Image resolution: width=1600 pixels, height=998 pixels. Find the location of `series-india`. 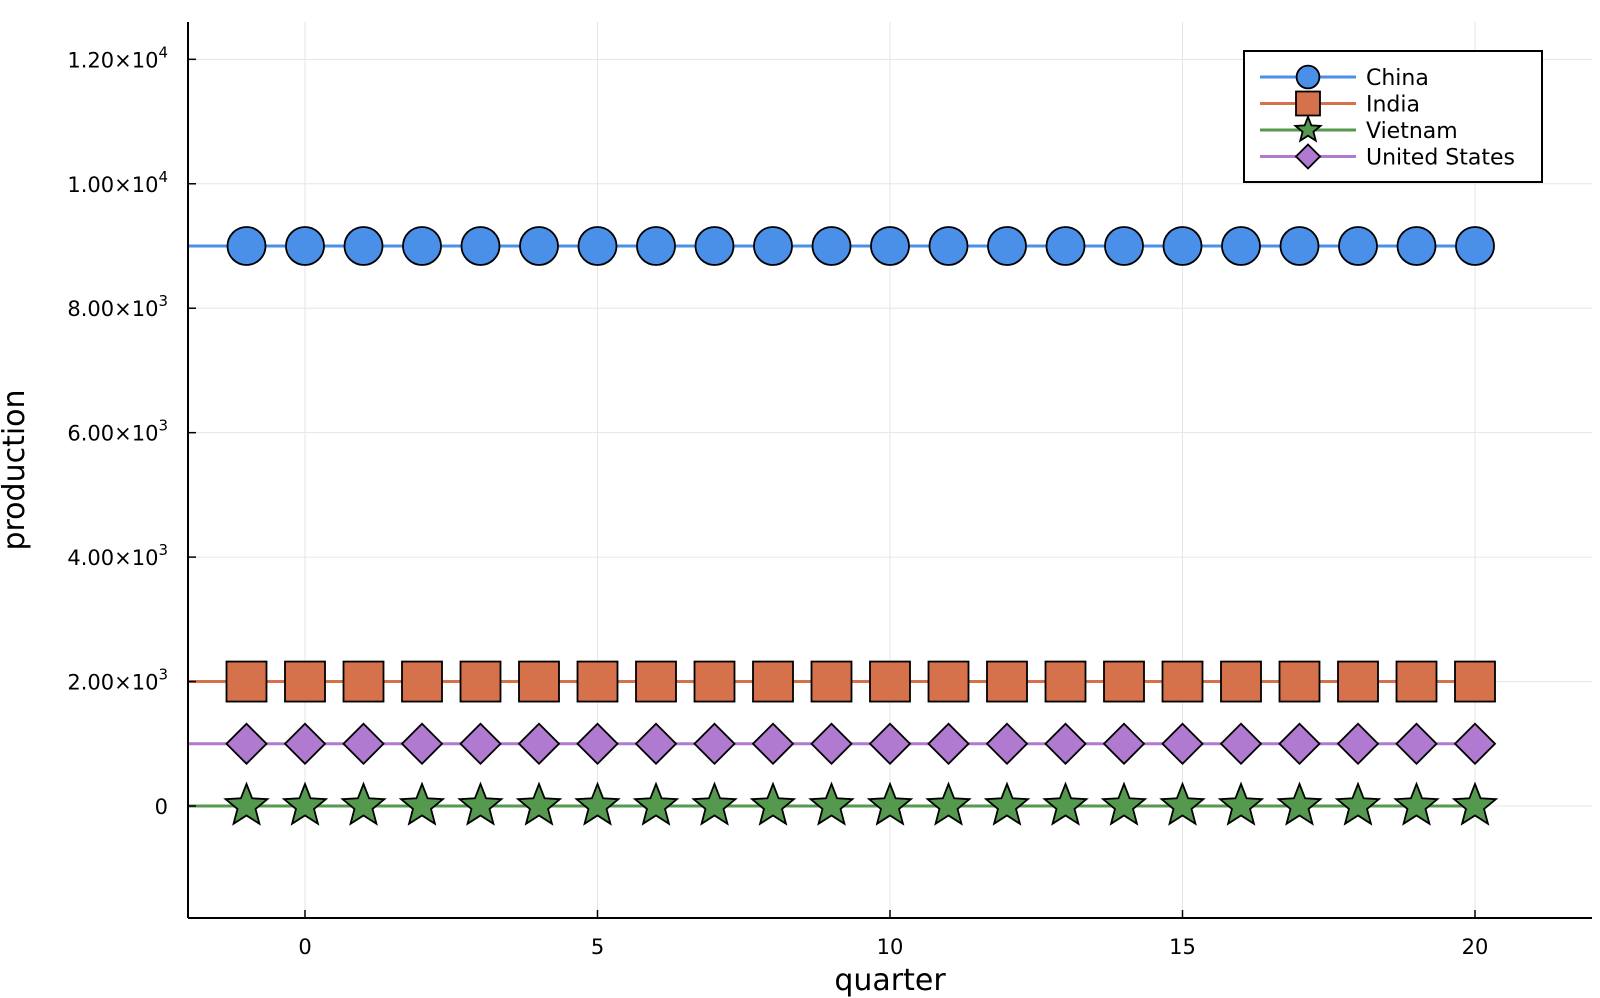

series-india is located at coordinates (842, 681).